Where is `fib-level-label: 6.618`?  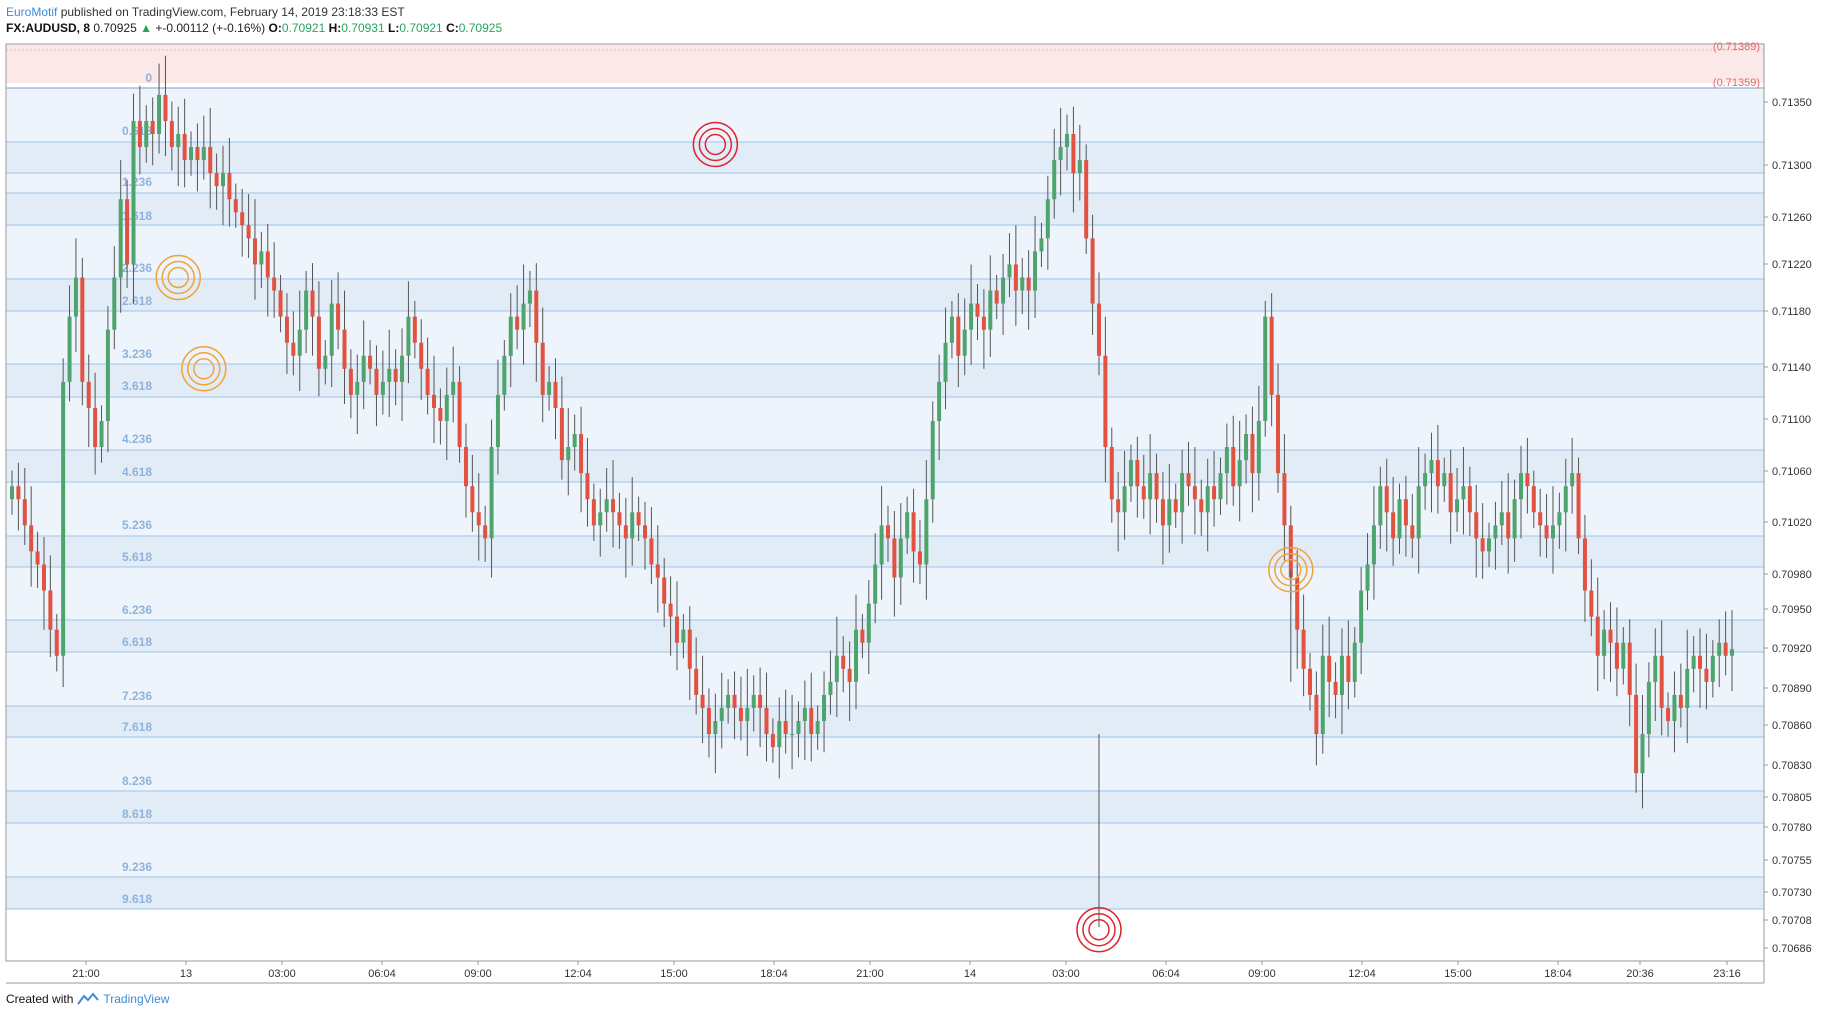 fib-level-label: 6.618 is located at coordinates (137, 642).